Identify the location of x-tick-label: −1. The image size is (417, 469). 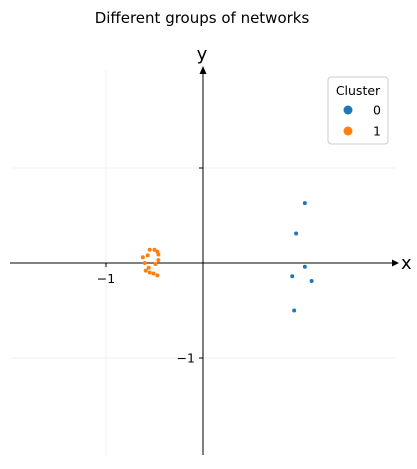
(106, 278).